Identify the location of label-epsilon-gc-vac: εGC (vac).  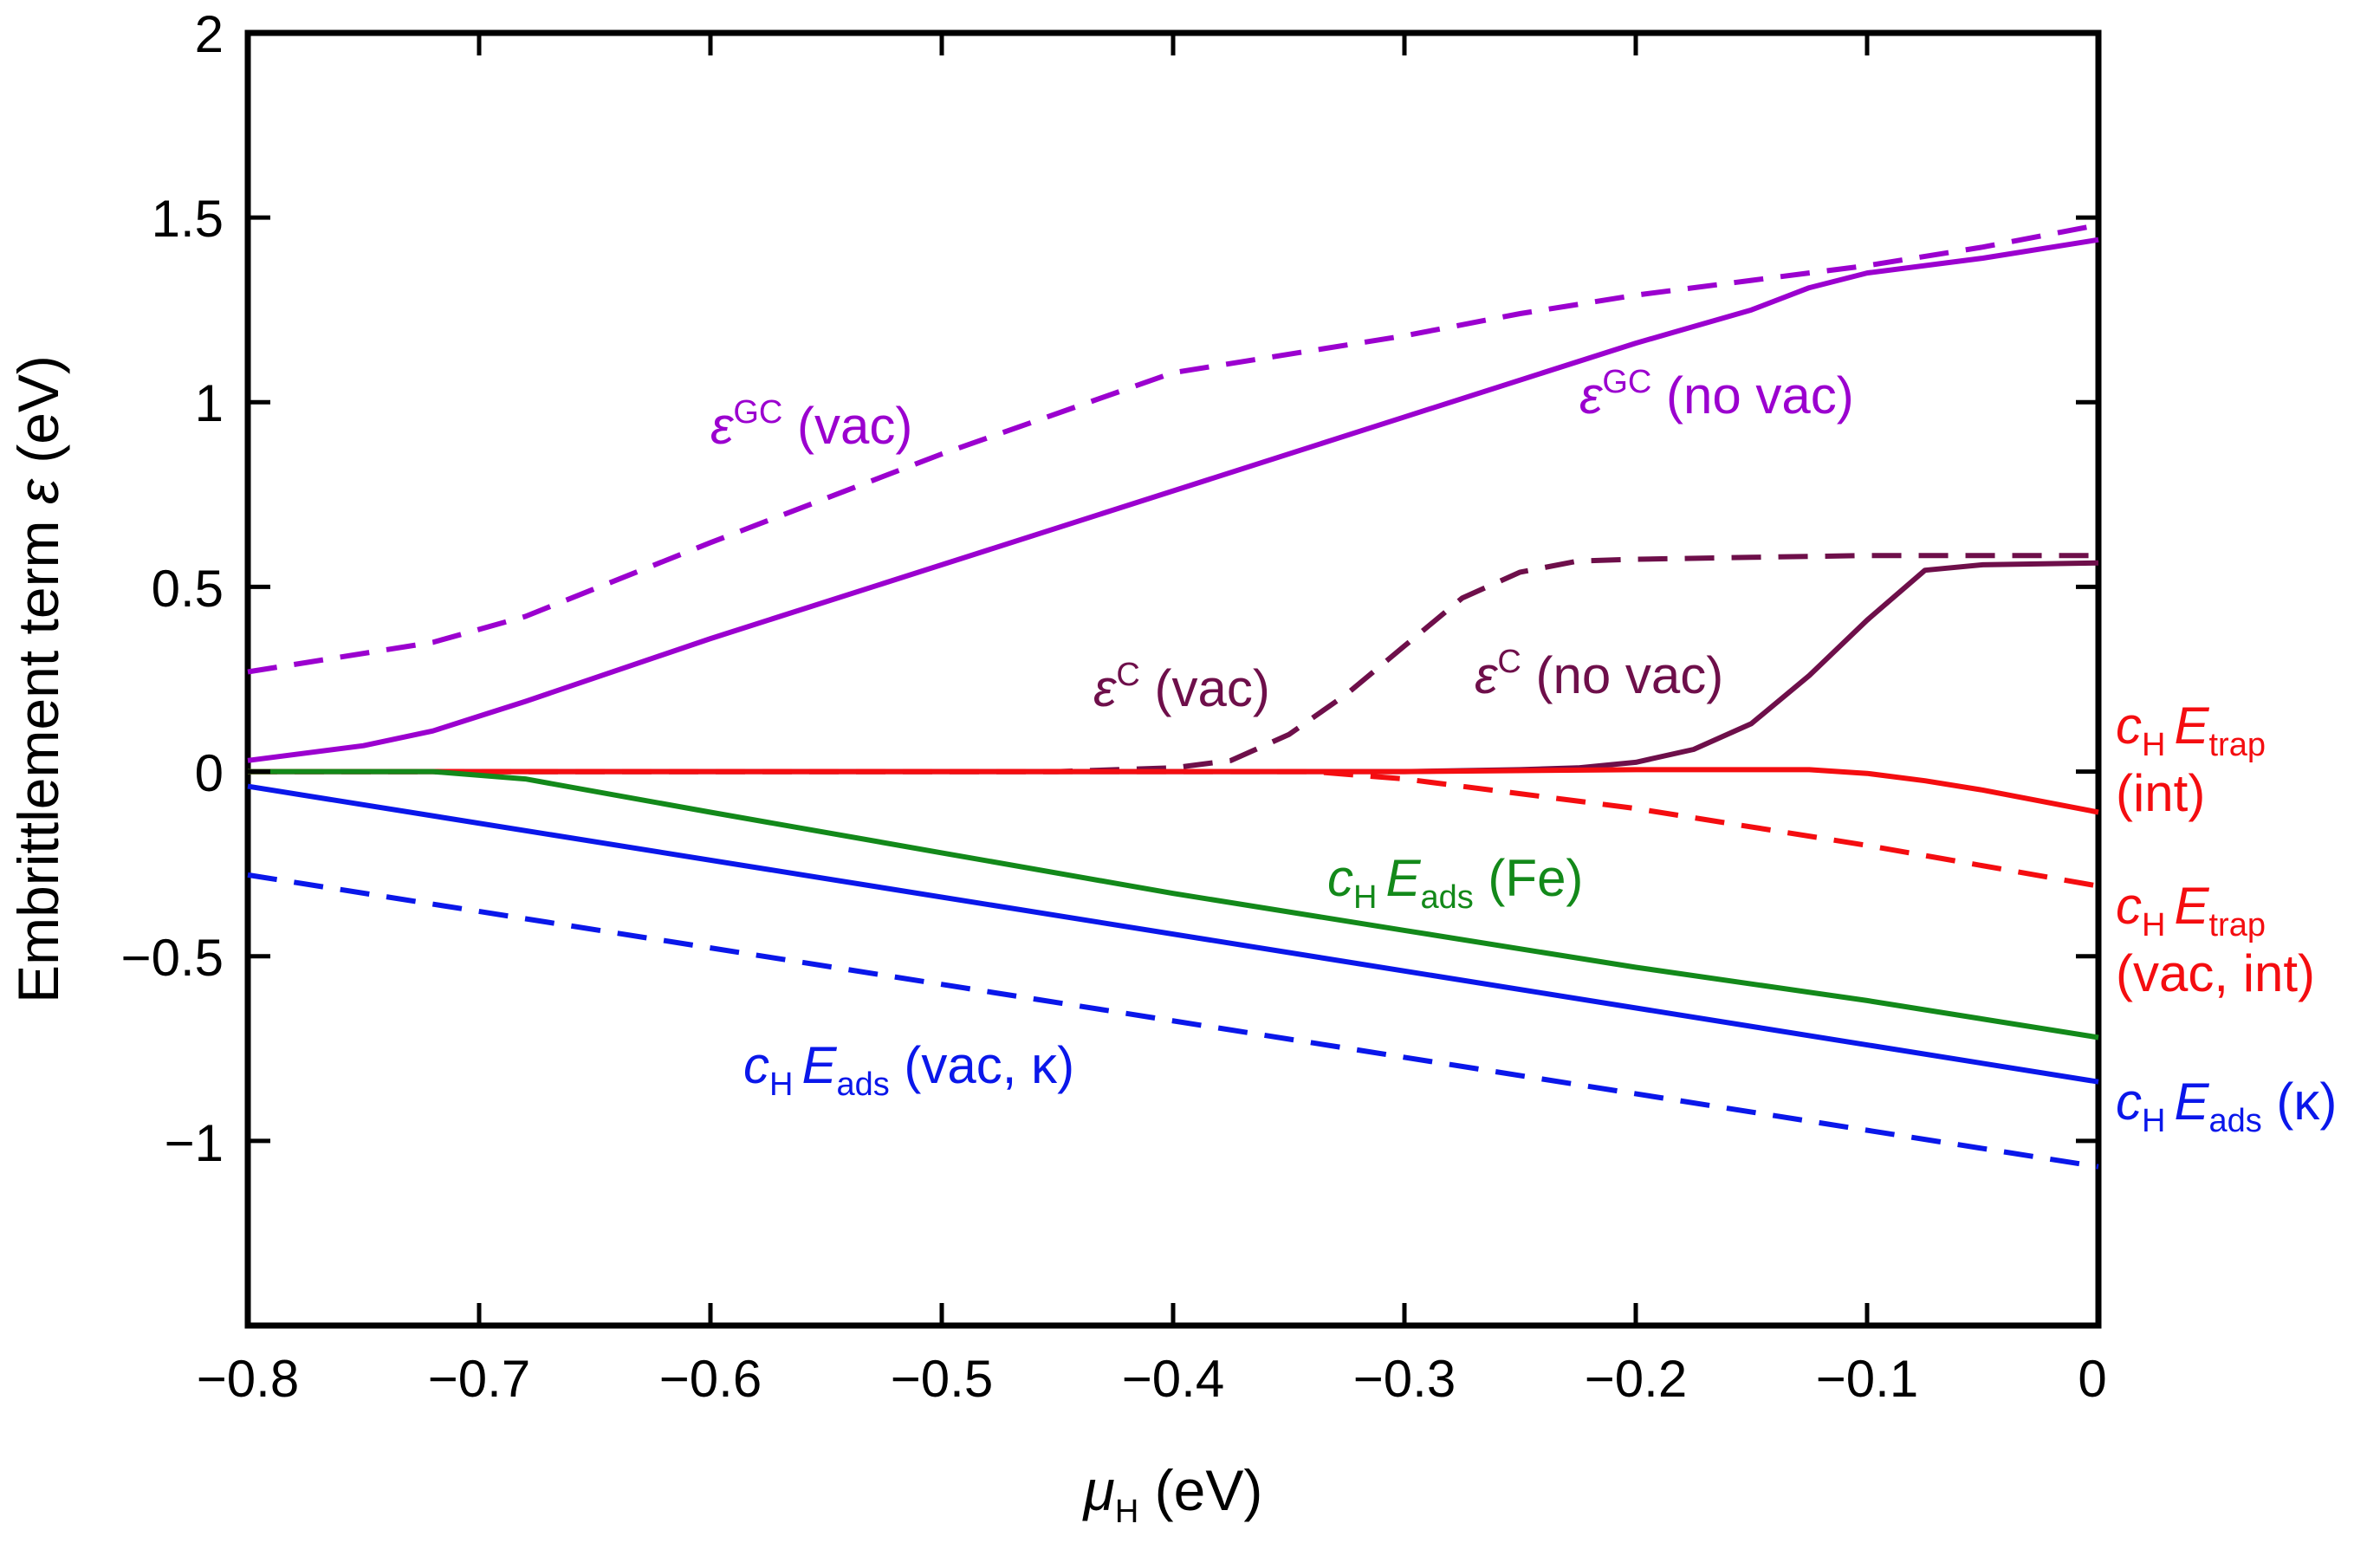
(811, 424).